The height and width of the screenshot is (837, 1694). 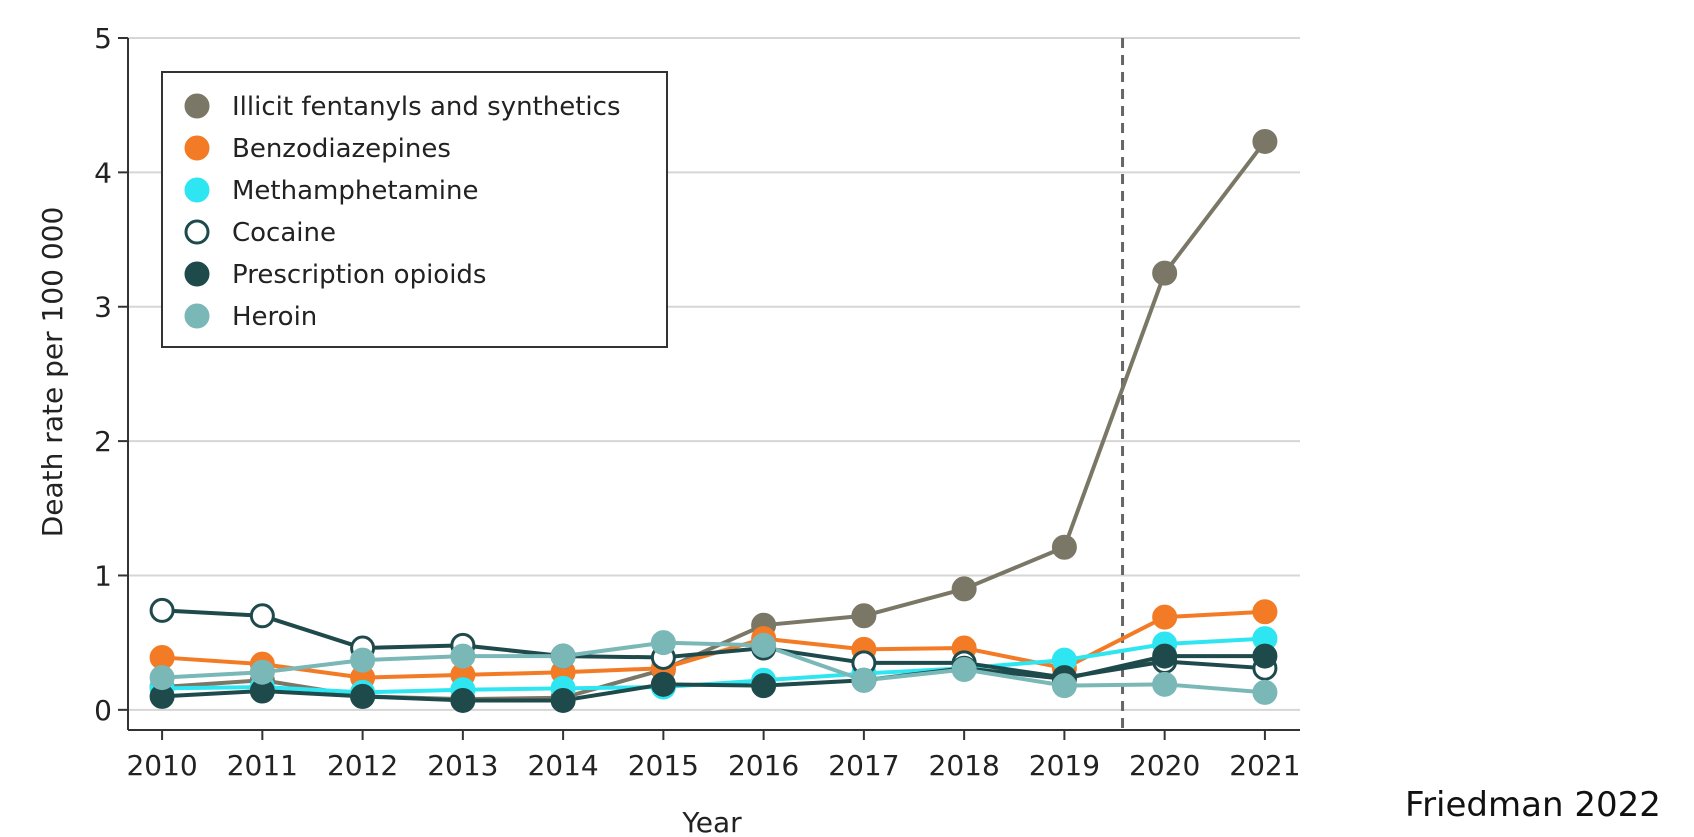 What do you see at coordinates (262, 765) in the screenshot?
I see `x-tick-label: 2011` at bounding box center [262, 765].